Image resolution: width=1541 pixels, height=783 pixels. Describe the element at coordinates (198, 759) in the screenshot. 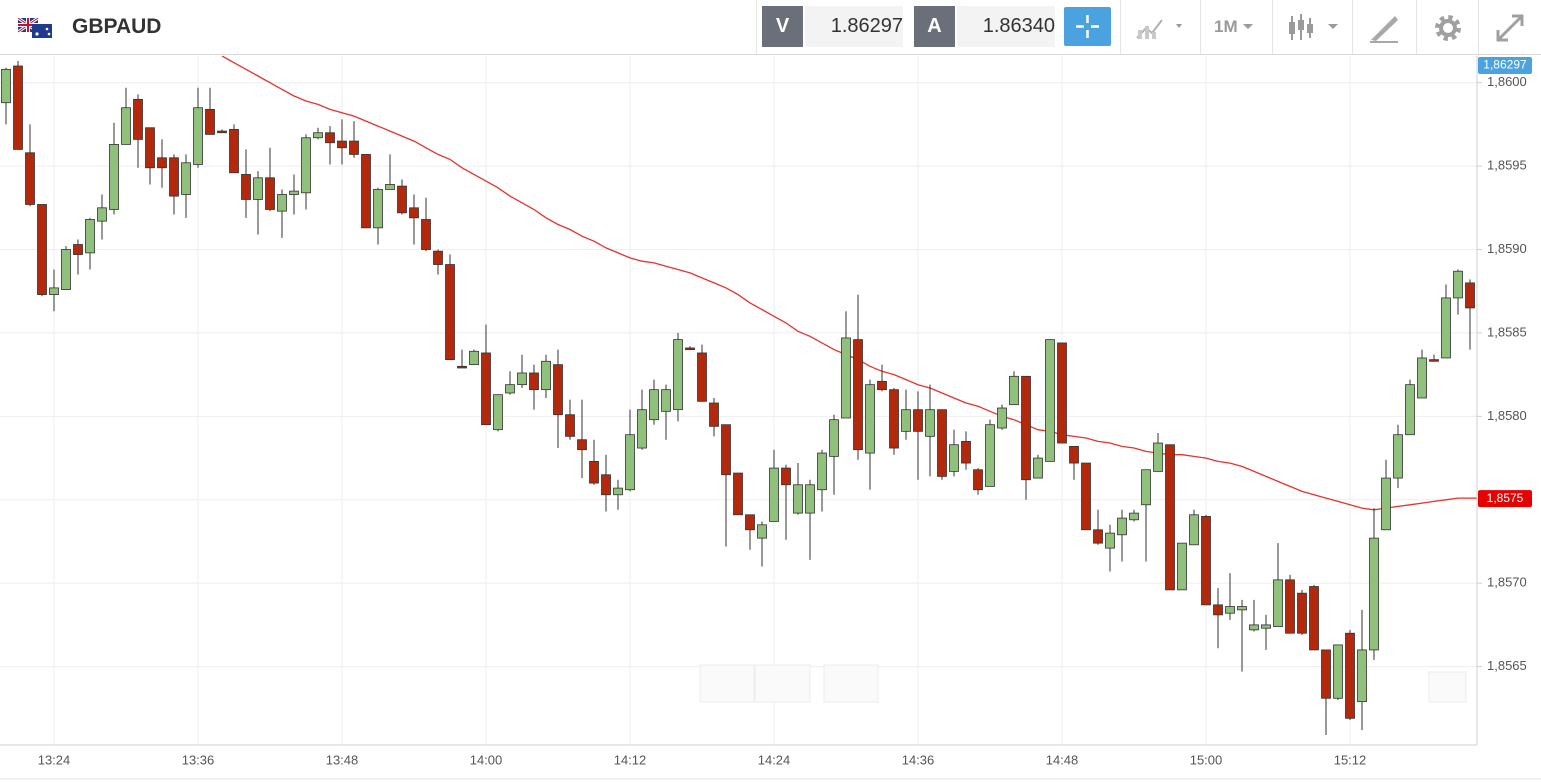

I see `x-tick-label: 13:36` at that location.